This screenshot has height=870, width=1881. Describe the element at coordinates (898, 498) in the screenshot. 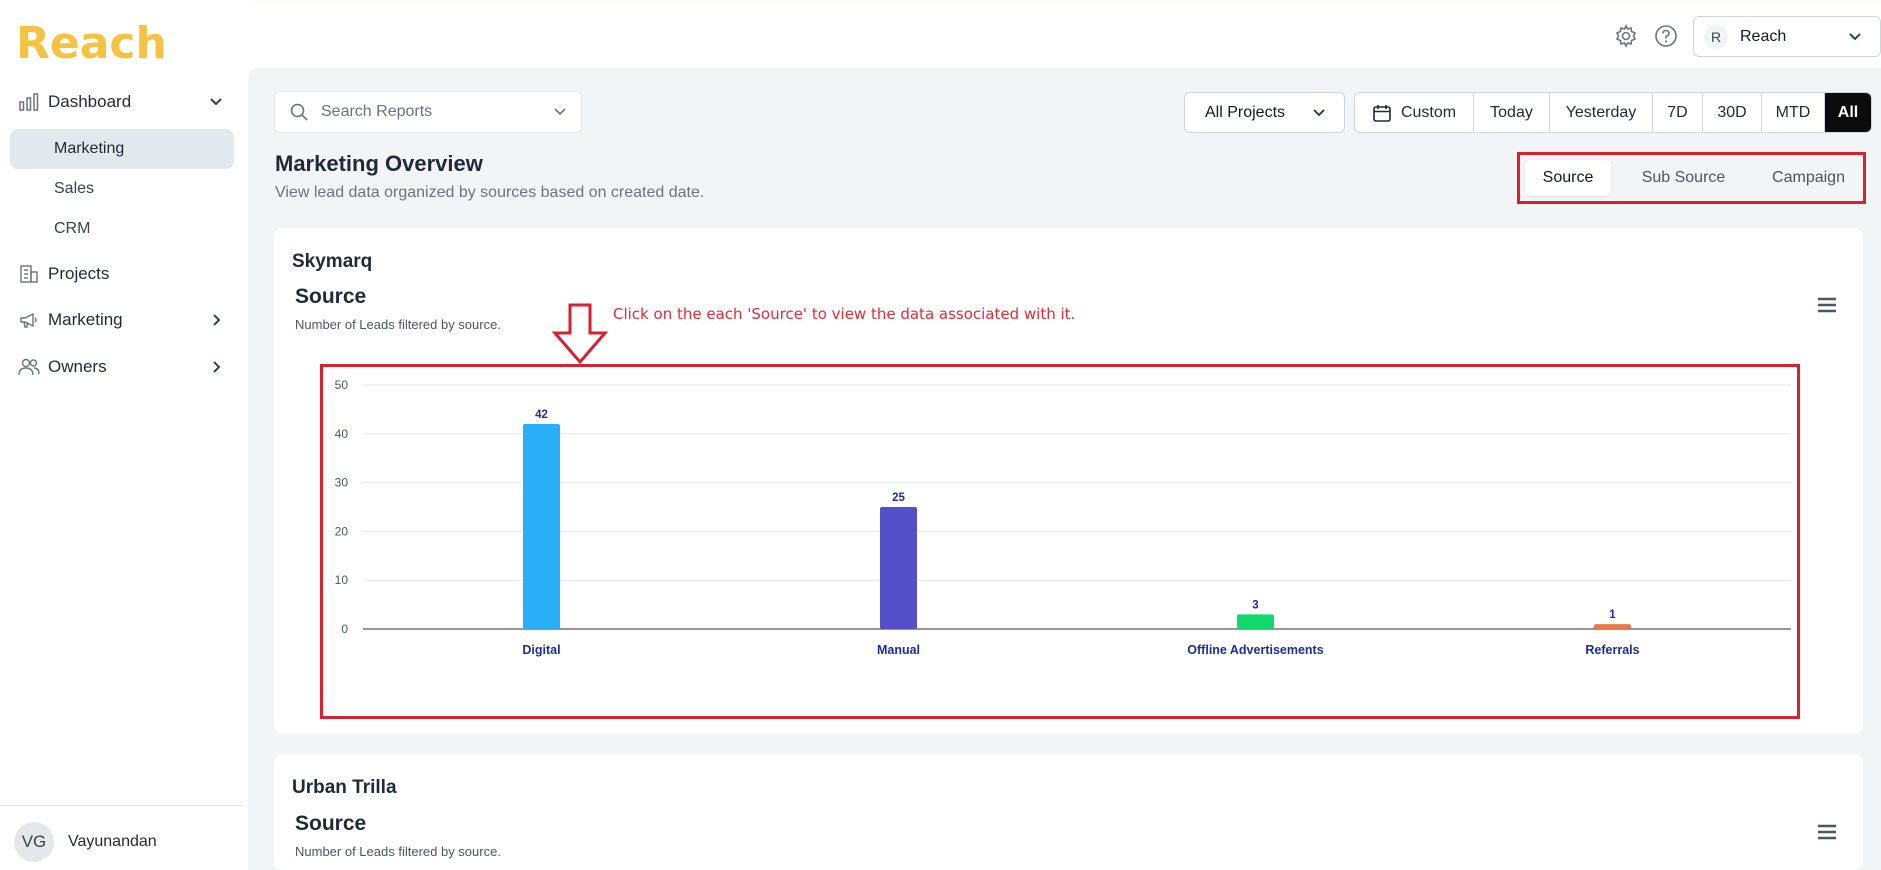

I see `data-label: 25` at that location.